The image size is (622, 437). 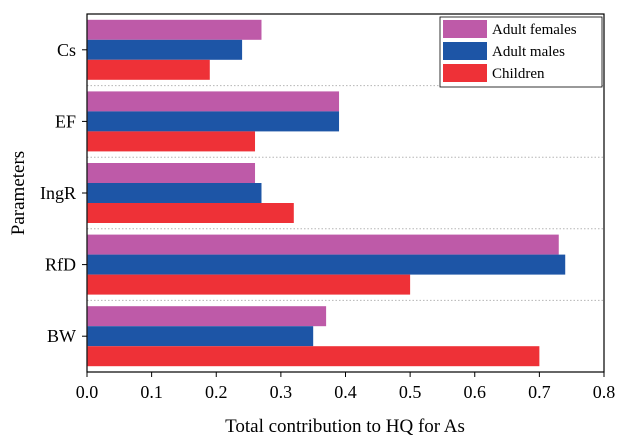 What do you see at coordinates (345, 426) in the screenshot?
I see `x-axis-title: Total contribution to HQ for As` at bounding box center [345, 426].